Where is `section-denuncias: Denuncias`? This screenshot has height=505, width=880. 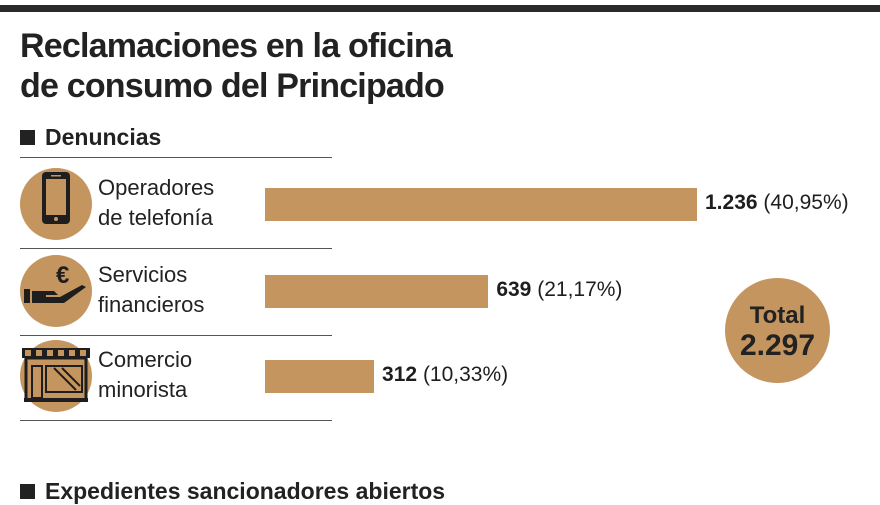
section-denuncias: Denuncias is located at coordinates (90, 137).